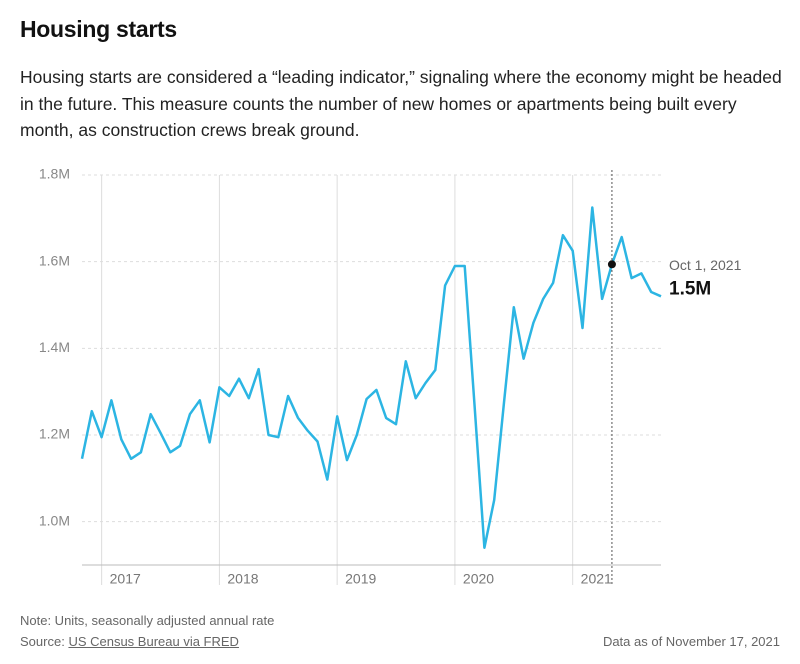  Describe the element at coordinates (98, 29) in the screenshot. I see `chart-title: Housing starts` at that location.